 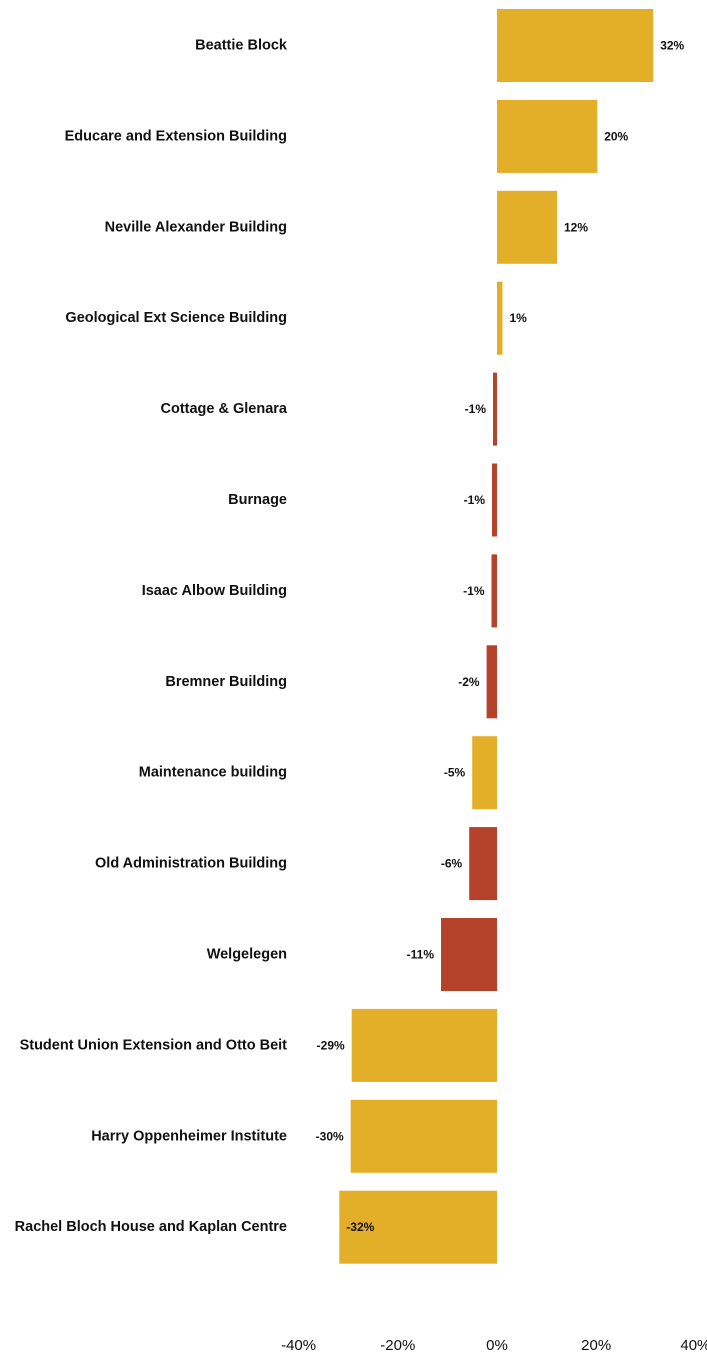 I want to click on value-label-educare-and-extension-building: 20%, so click(x=616, y=136).